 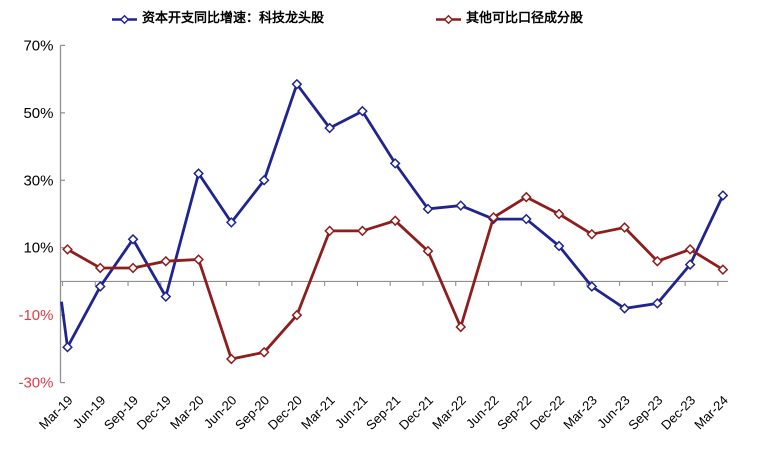 I want to click on x-axis-label: Jun-21, so click(x=351, y=412).